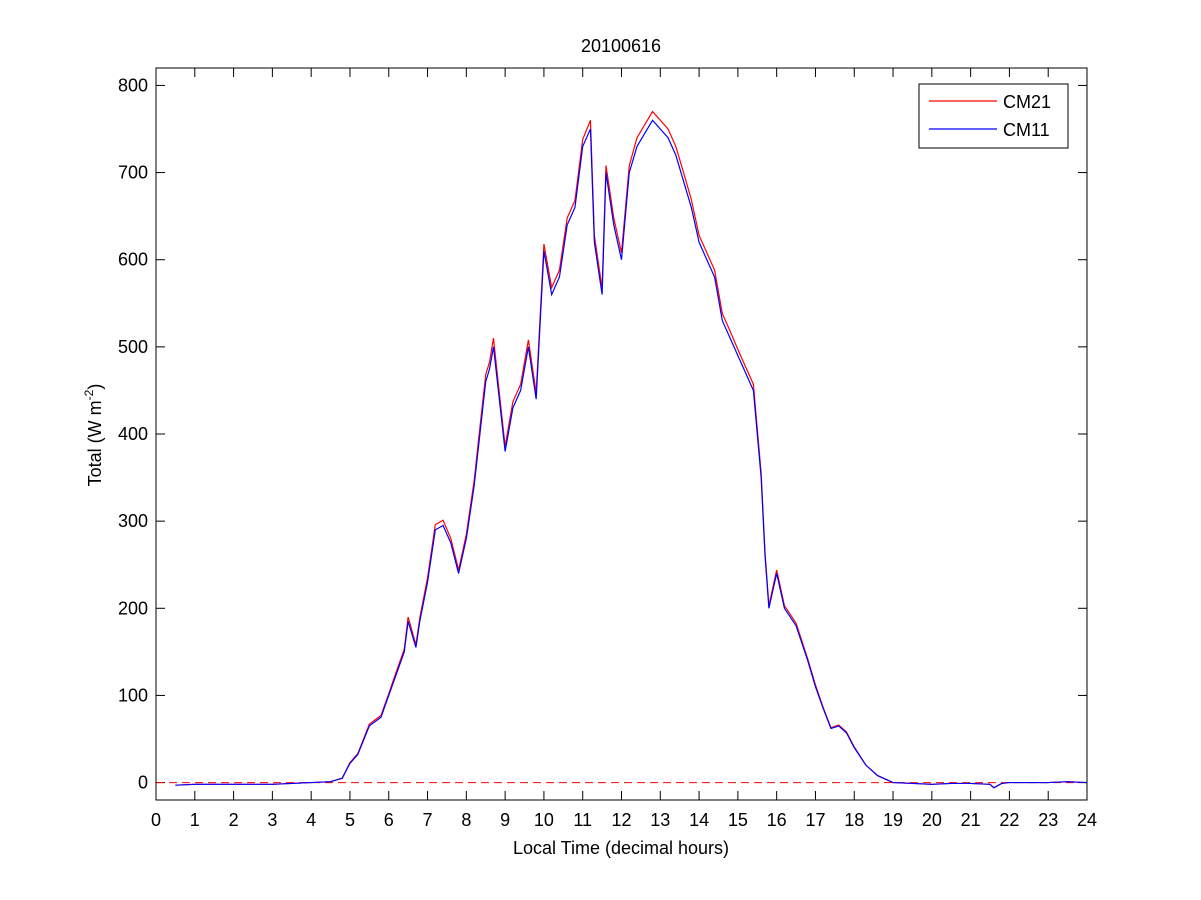  I want to click on x-tick-label: 16, so click(777, 820).